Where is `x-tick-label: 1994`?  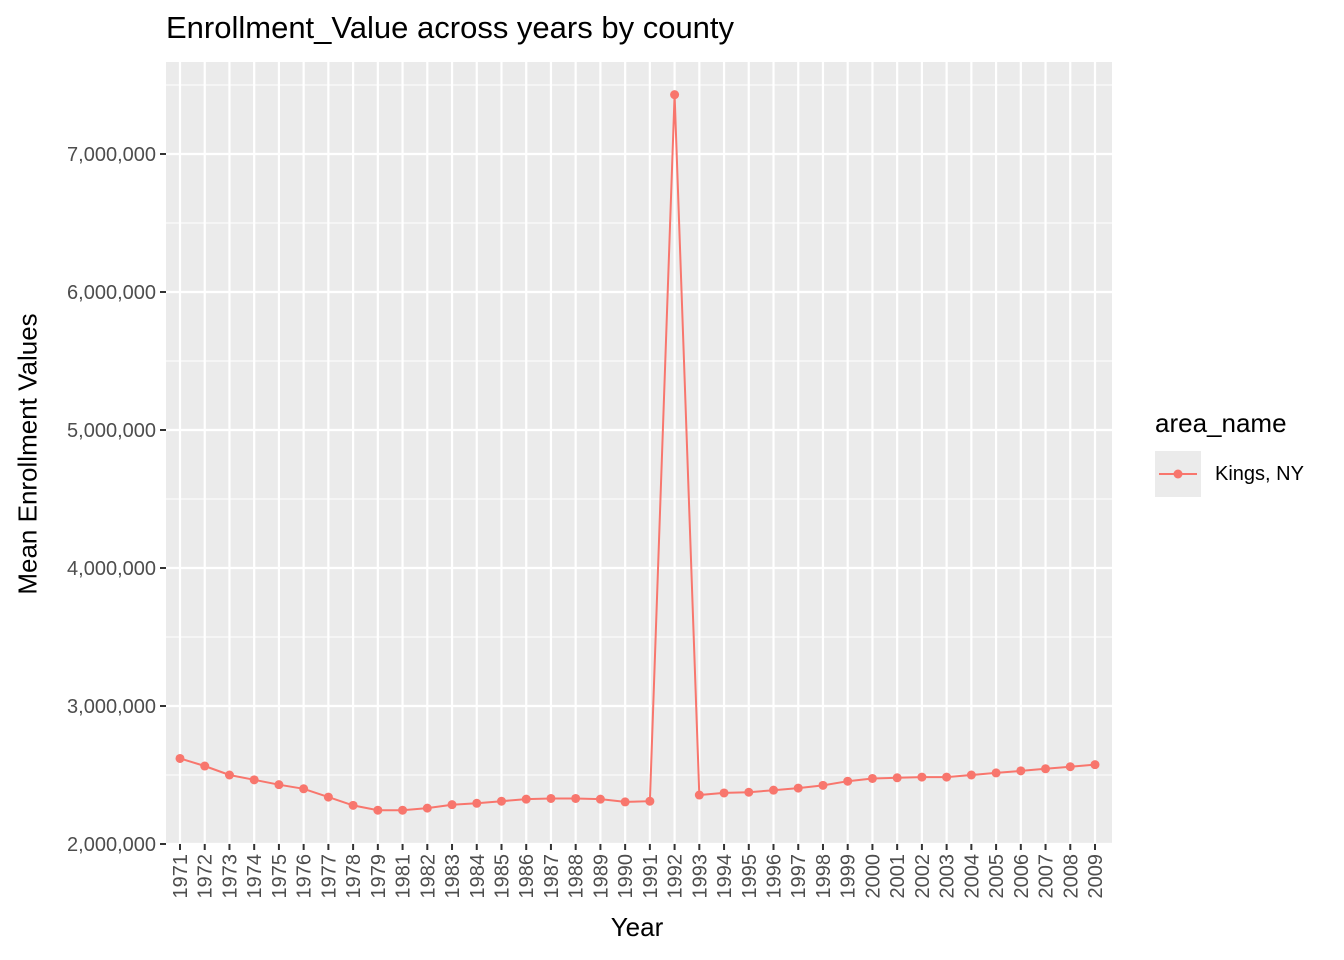
x-tick-label: 1994 is located at coordinates (725, 876).